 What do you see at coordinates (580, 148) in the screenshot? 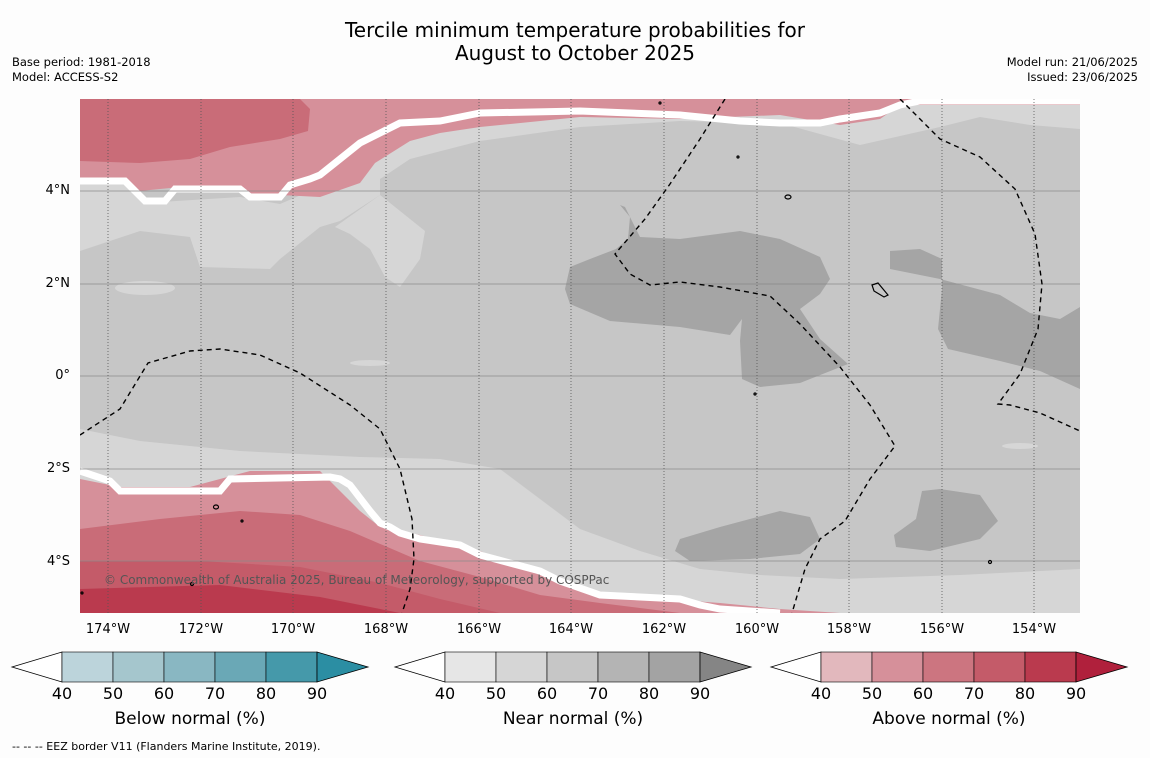
I see `above-normal-north` at bounding box center [580, 148].